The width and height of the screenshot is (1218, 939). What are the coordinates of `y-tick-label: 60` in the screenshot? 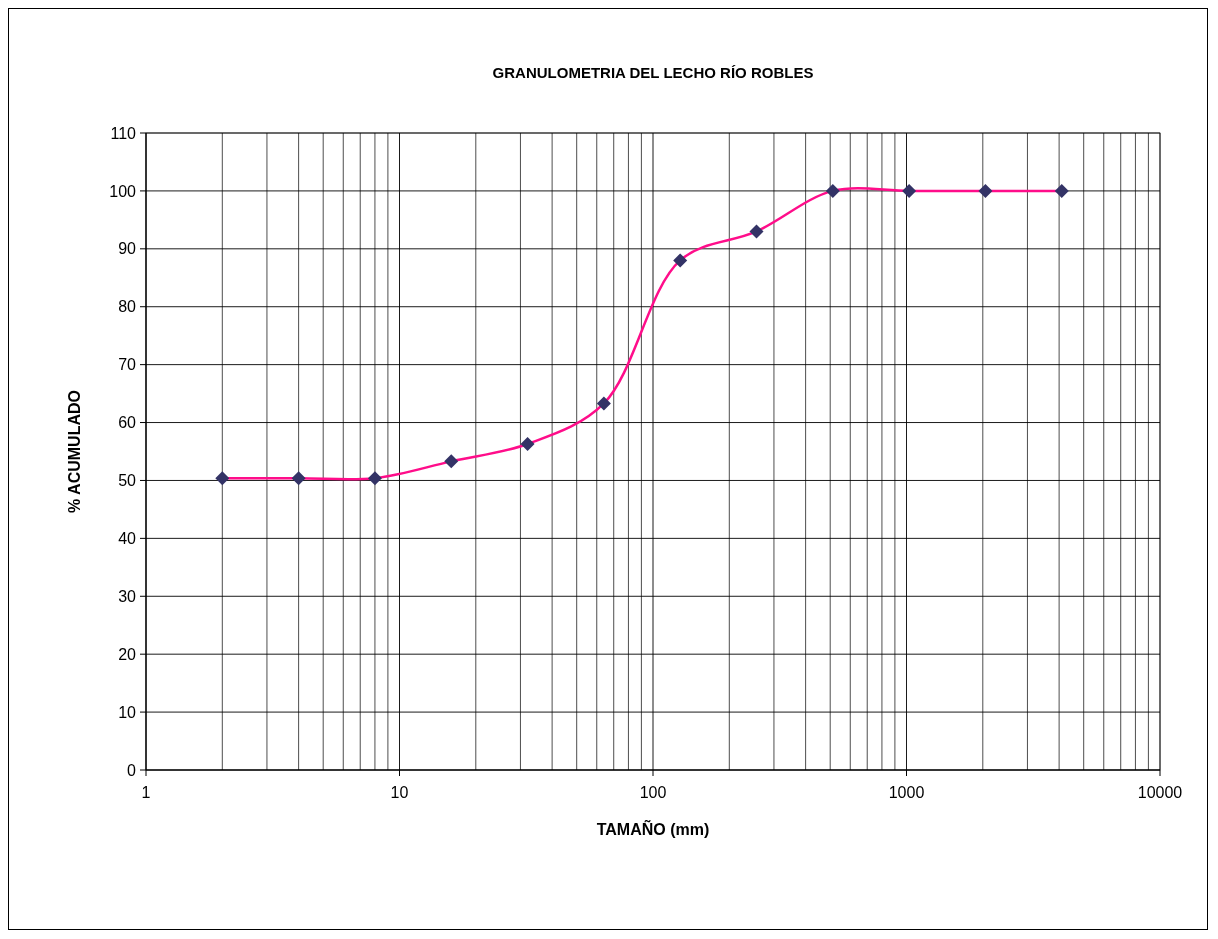 It's located at (127, 423).